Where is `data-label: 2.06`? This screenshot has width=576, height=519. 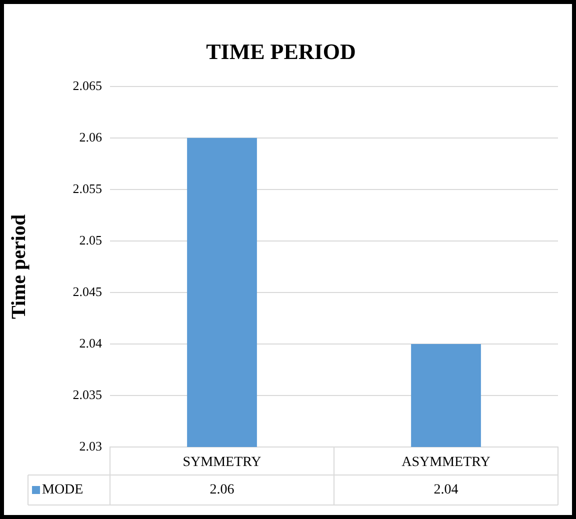
data-label: 2.06 is located at coordinates (222, 490).